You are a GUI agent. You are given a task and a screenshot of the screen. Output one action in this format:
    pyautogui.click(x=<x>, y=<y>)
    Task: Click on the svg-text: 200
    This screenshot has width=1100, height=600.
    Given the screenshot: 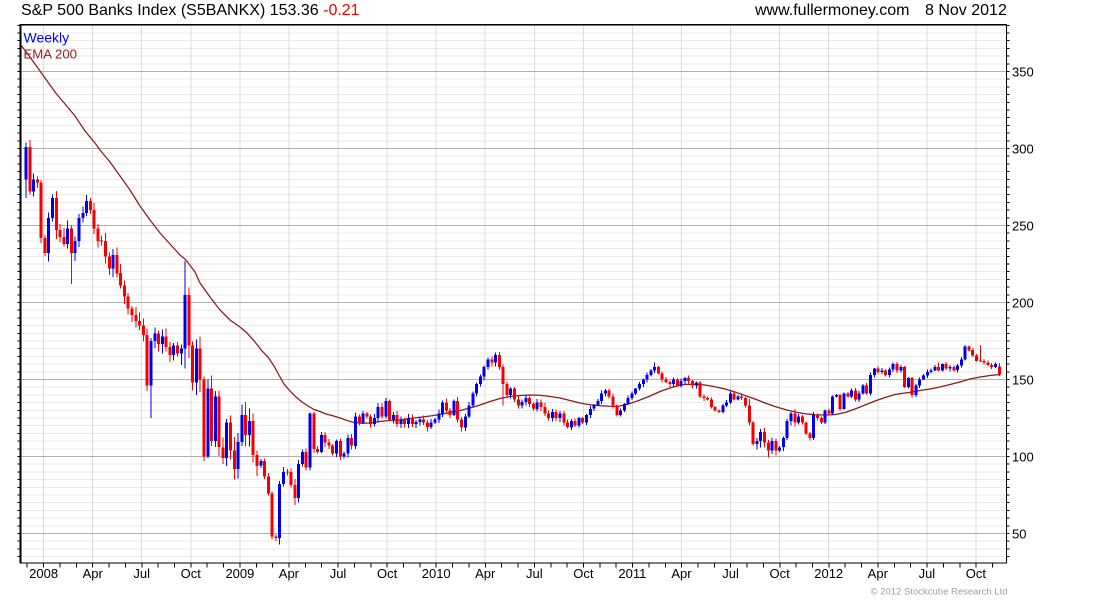 What is the action you would take?
    pyautogui.click(x=1023, y=303)
    